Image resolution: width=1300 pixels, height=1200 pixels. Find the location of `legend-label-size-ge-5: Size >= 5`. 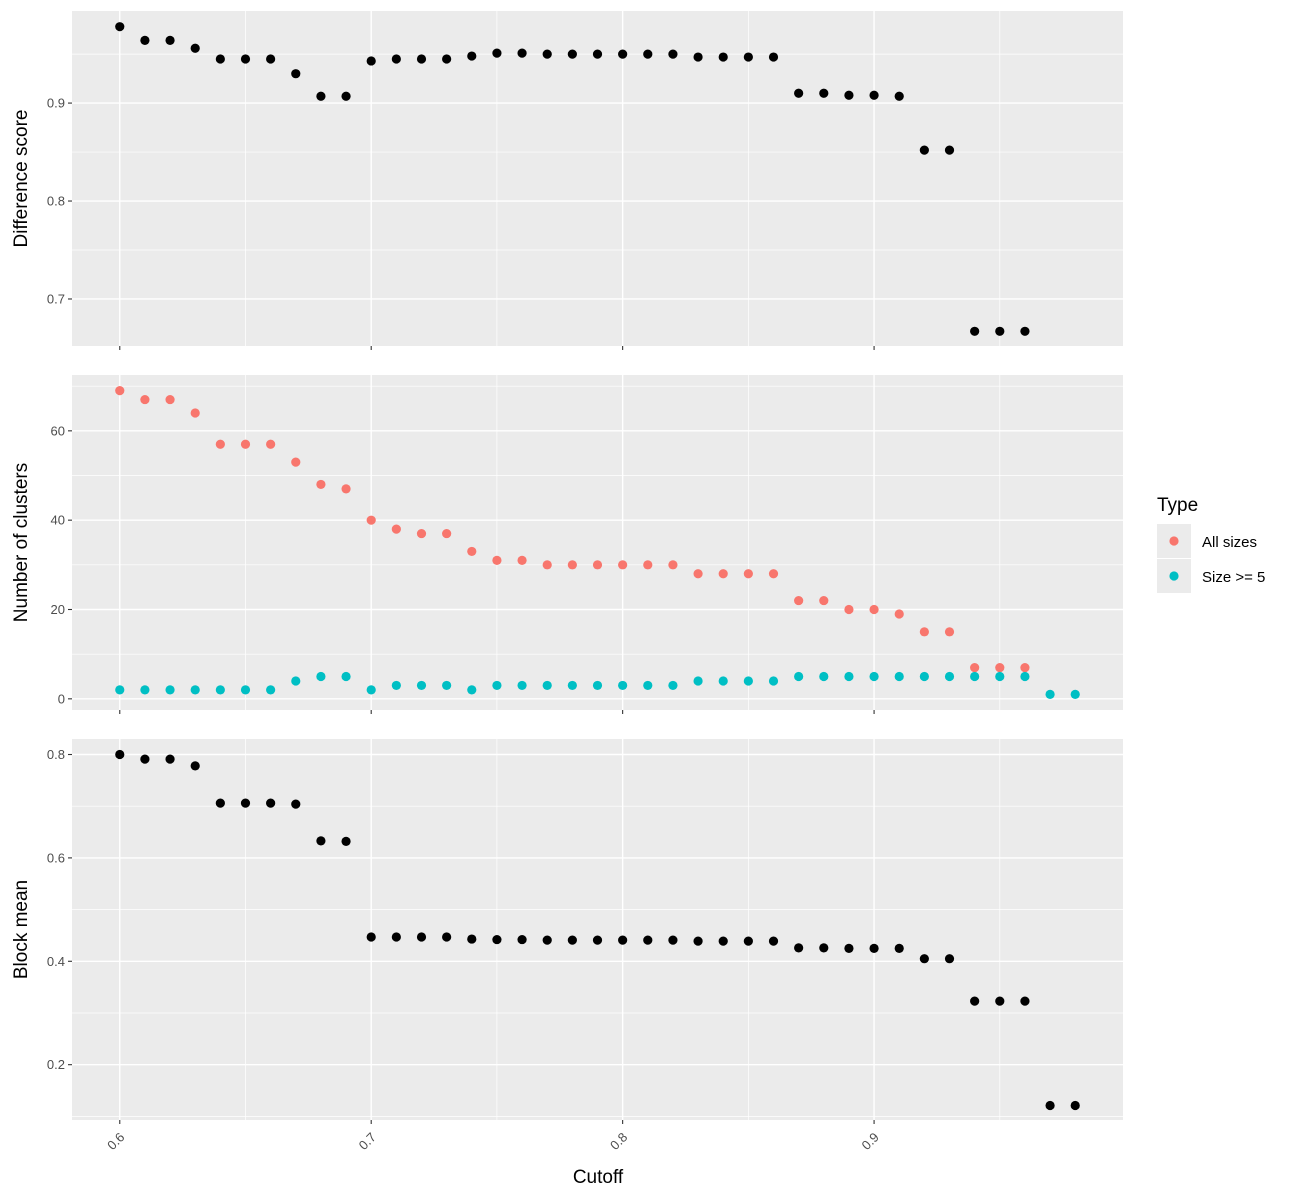

legend-label-size-ge-5: Size >= 5 is located at coordinates (1233, 577).